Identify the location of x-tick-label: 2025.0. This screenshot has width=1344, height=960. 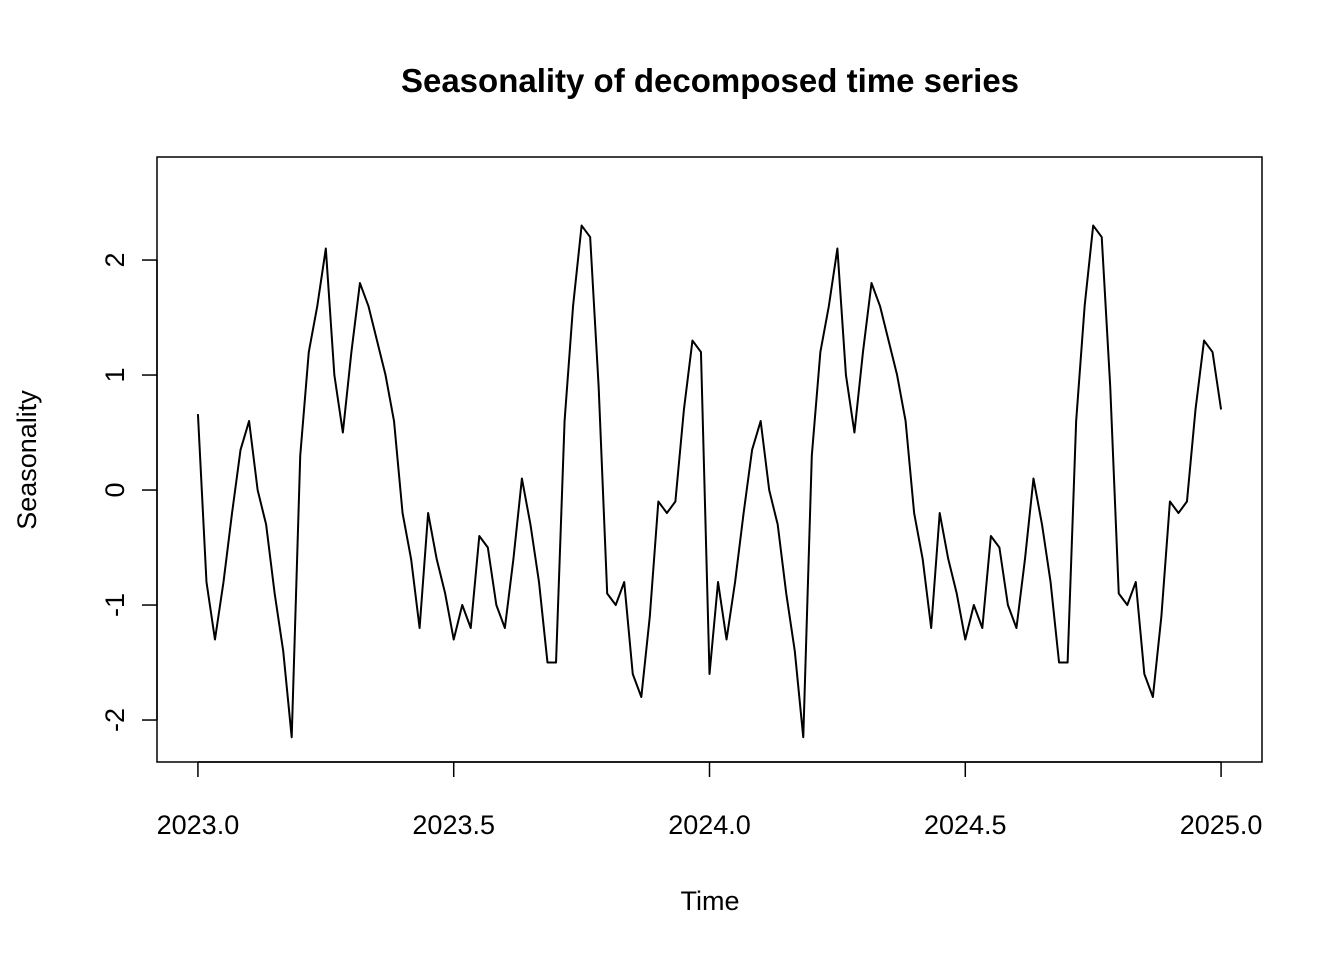
(1221, 825).